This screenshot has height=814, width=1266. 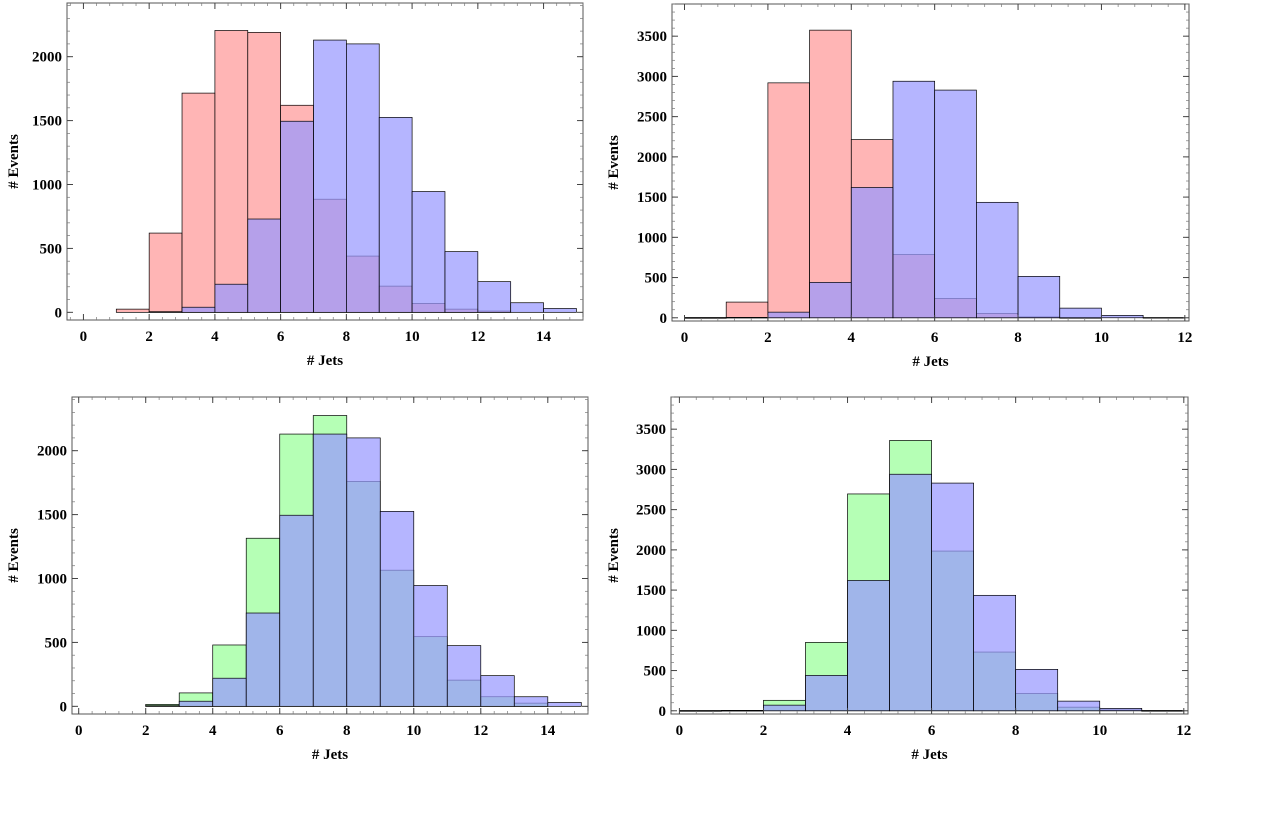 What do you see at coordinates (132, 310) in the screenshot?
I see `histogram-bar-s0-b0` at bounding box center [132, 310].